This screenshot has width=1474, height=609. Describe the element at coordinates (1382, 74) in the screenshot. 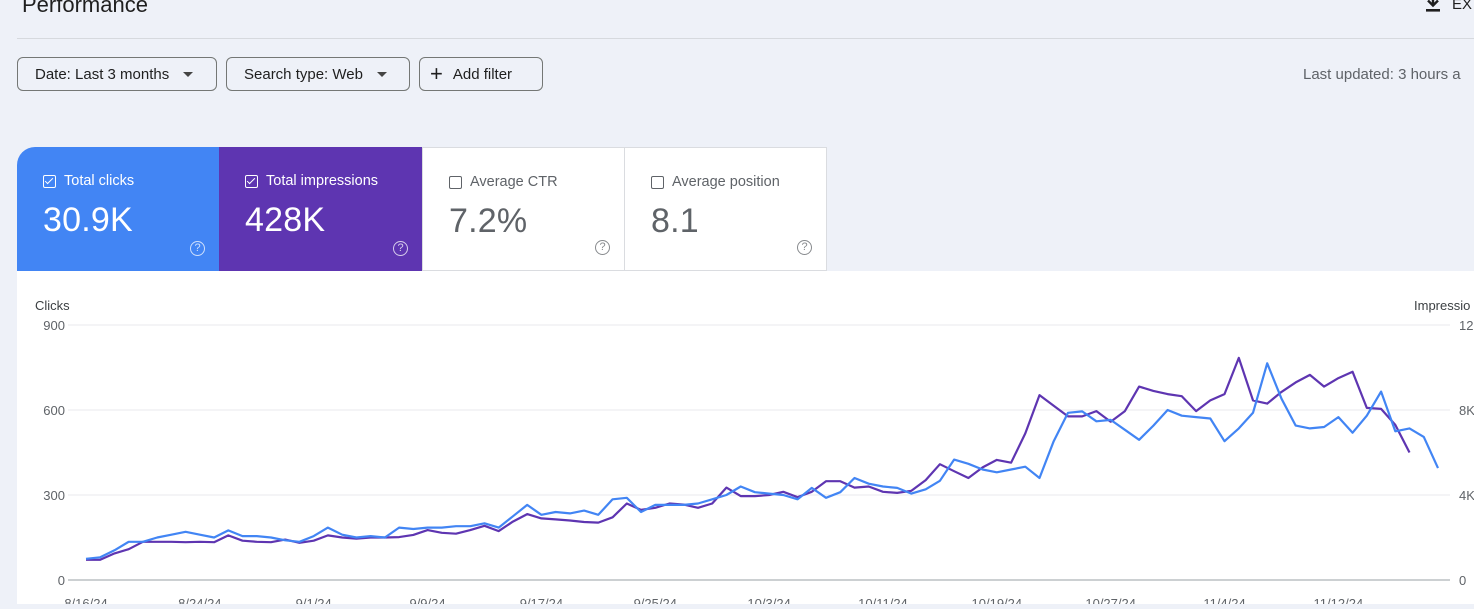

I see `last-updated-text: Last updated: 3 hours a` at that location.